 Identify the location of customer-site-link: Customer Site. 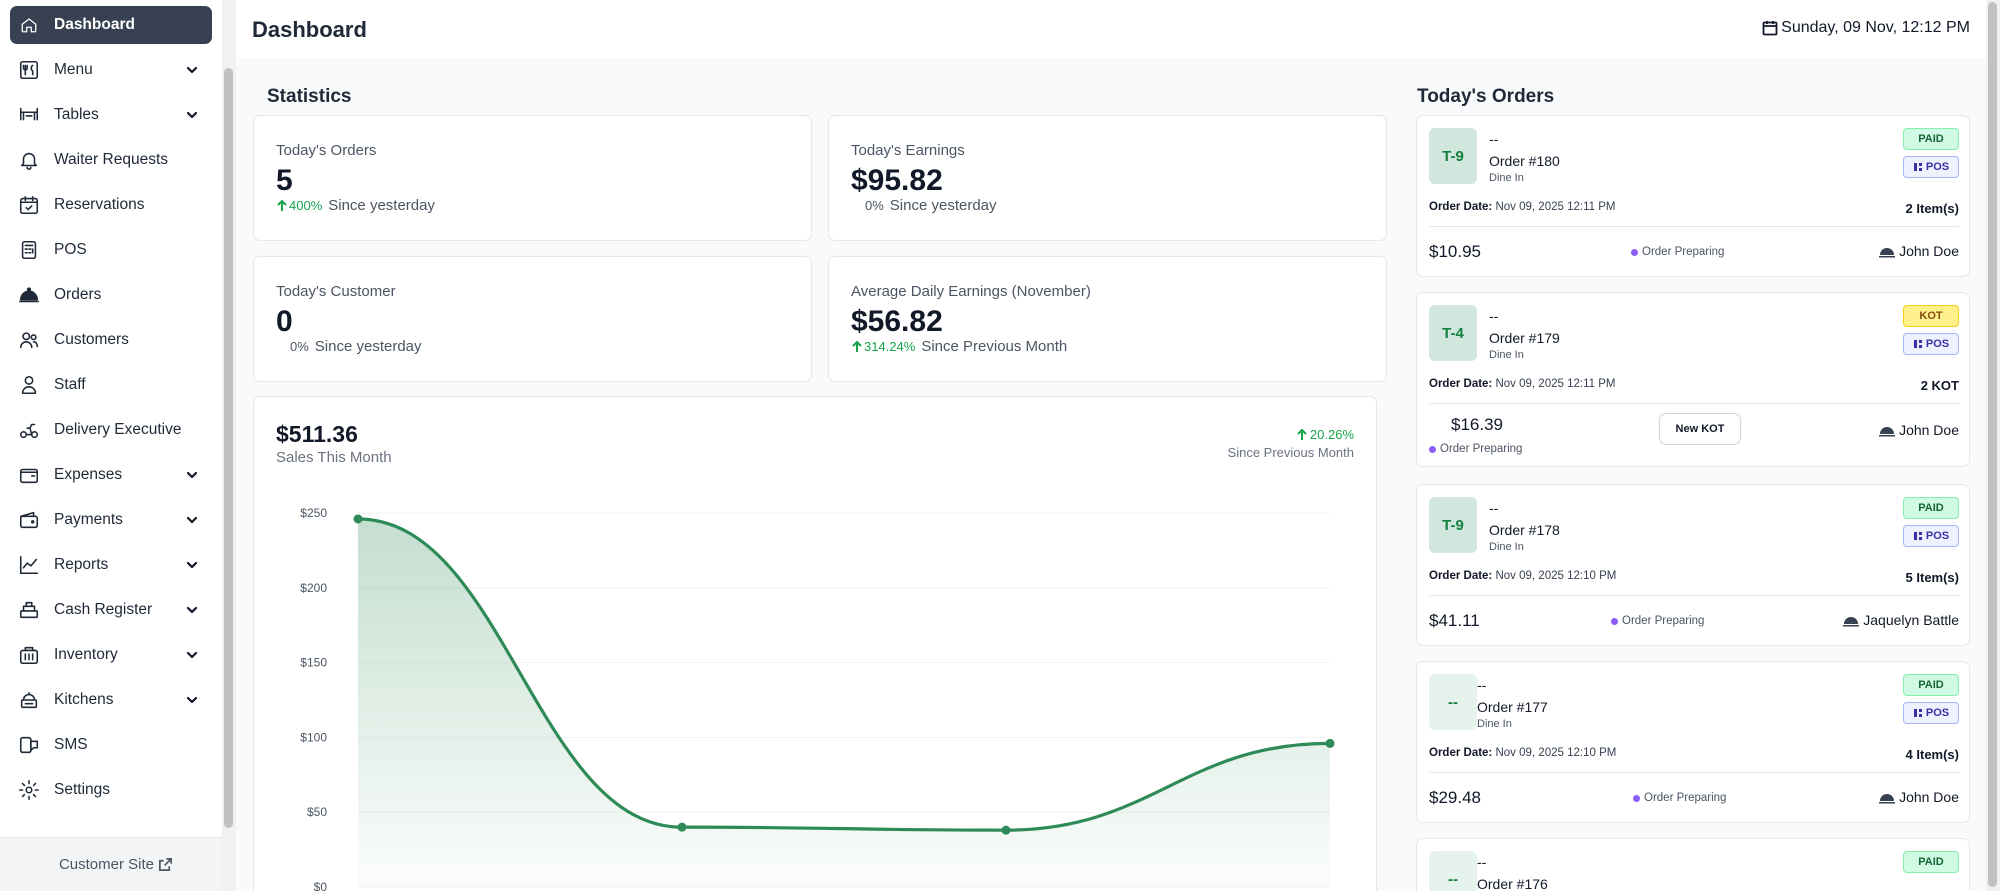
(116, 864).